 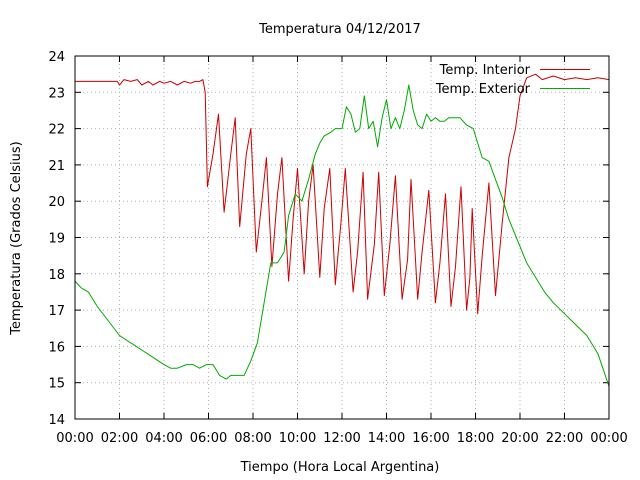 I want to click on x-tick-label: 06:00, so click(x=208, y=438).